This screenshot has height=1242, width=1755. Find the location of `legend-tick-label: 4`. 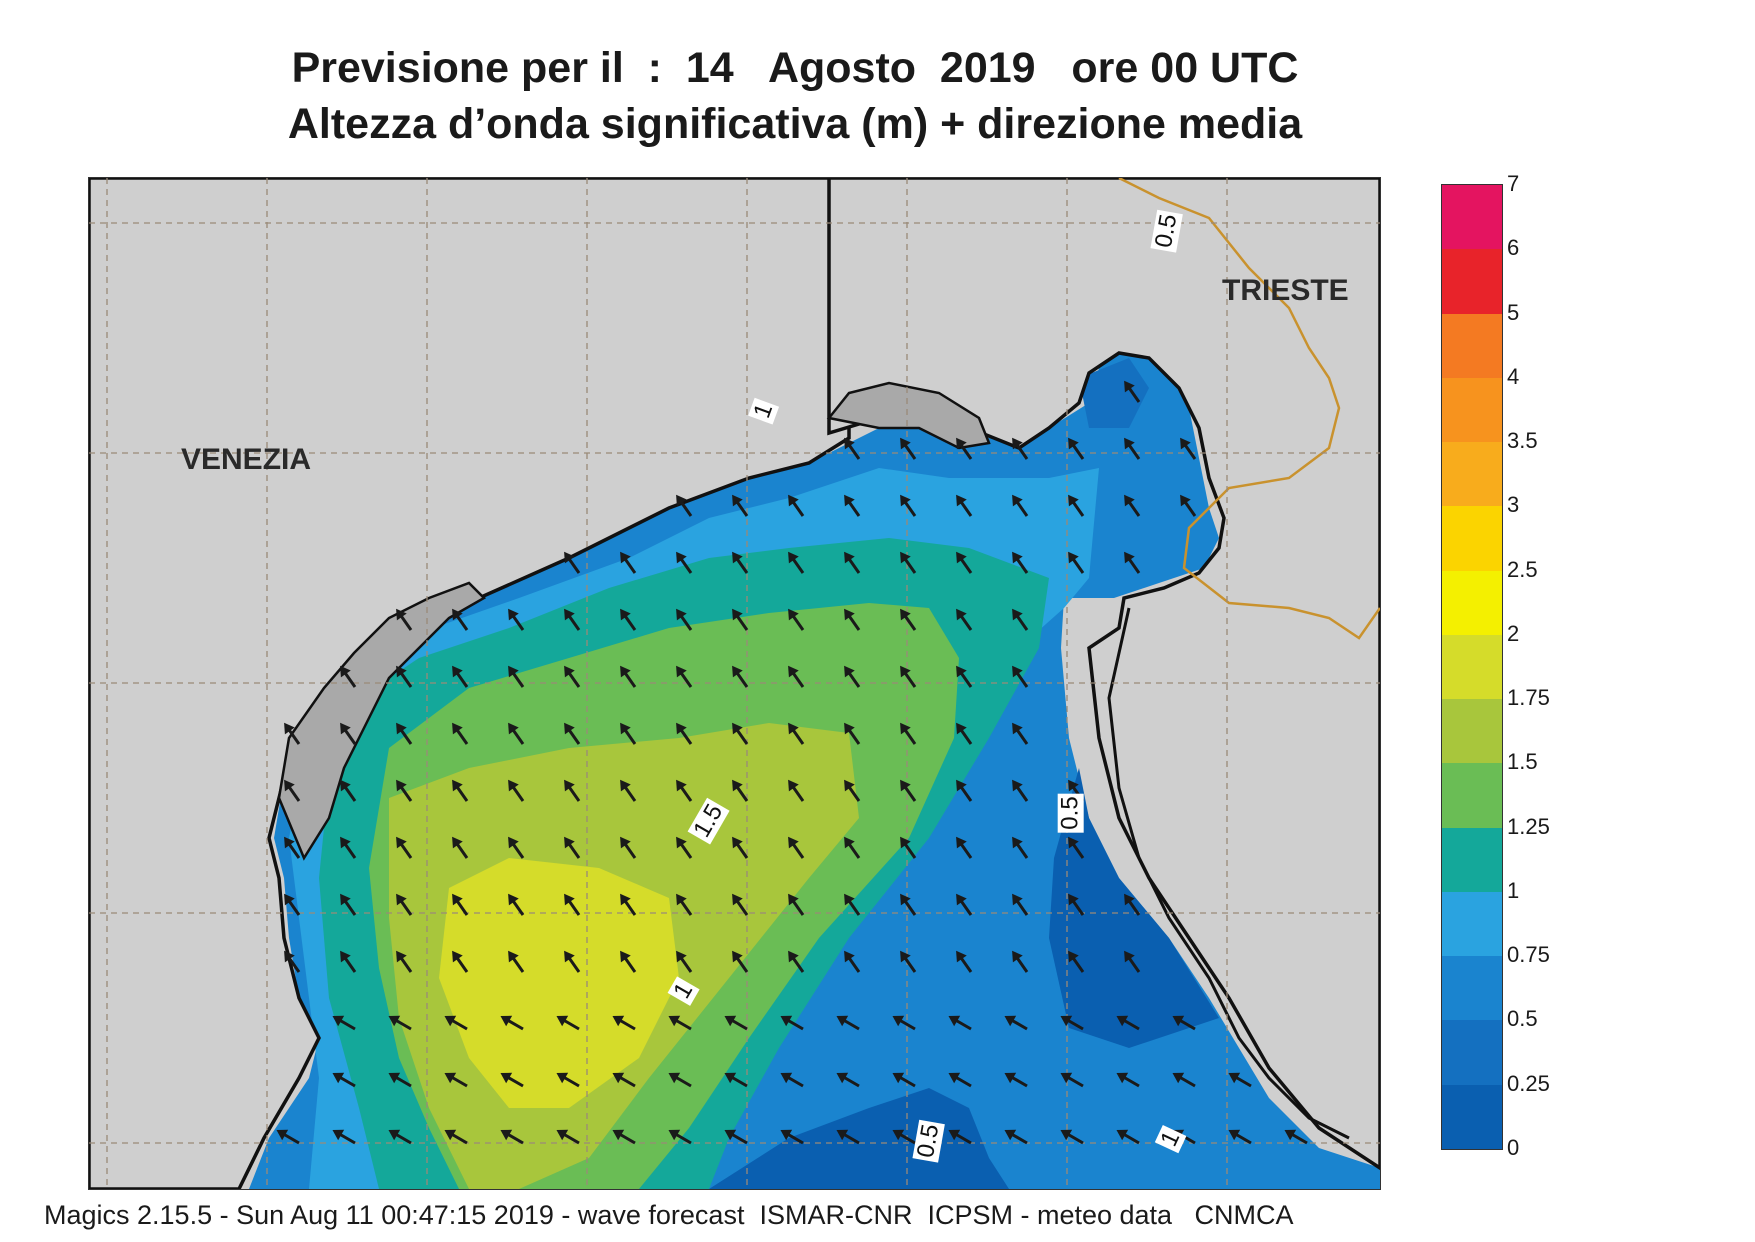

legend-tick-label: 4 is located at coordinates (1513, 376).